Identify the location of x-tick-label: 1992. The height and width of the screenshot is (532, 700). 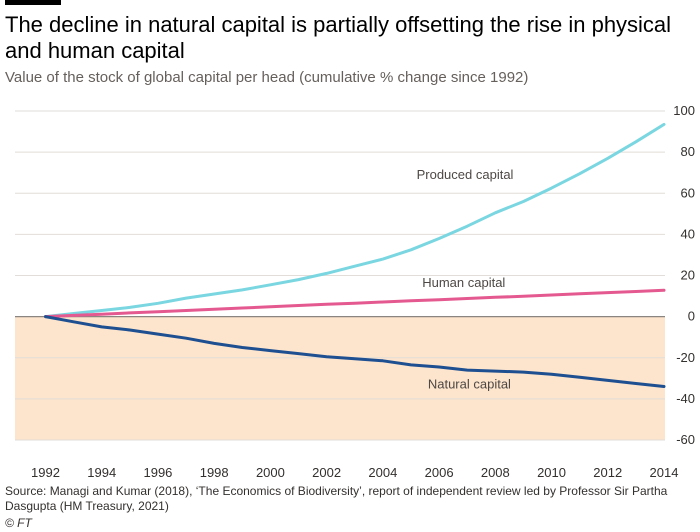
(45, 472).